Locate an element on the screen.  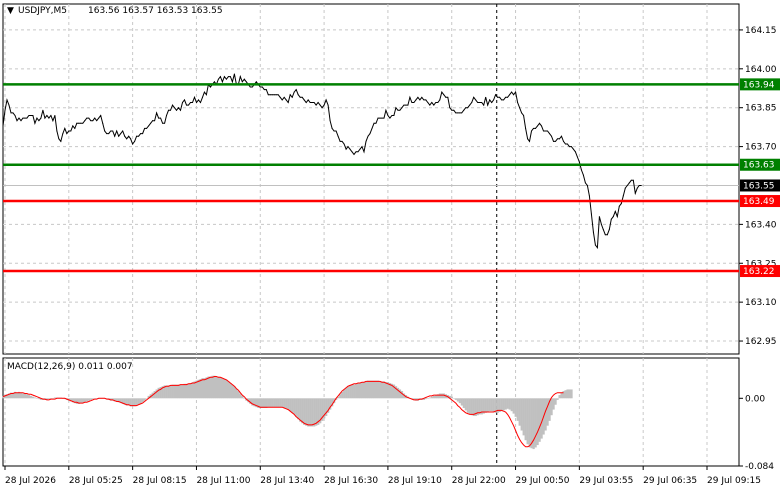
y-tick-label: 163.85 is located at coordinates (761, 109).